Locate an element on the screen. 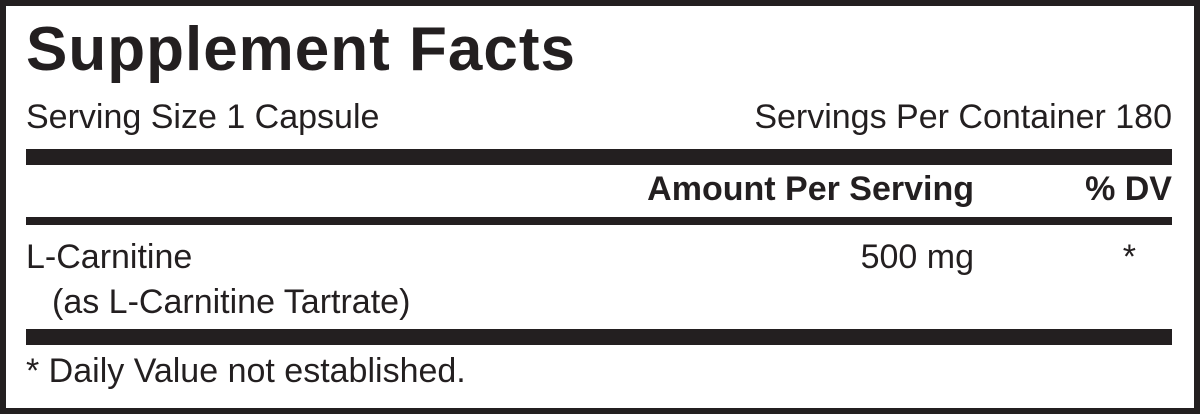 The image size is (1200, 414). ingredient-amount: 500 mg is located at coordinates (917, 257).